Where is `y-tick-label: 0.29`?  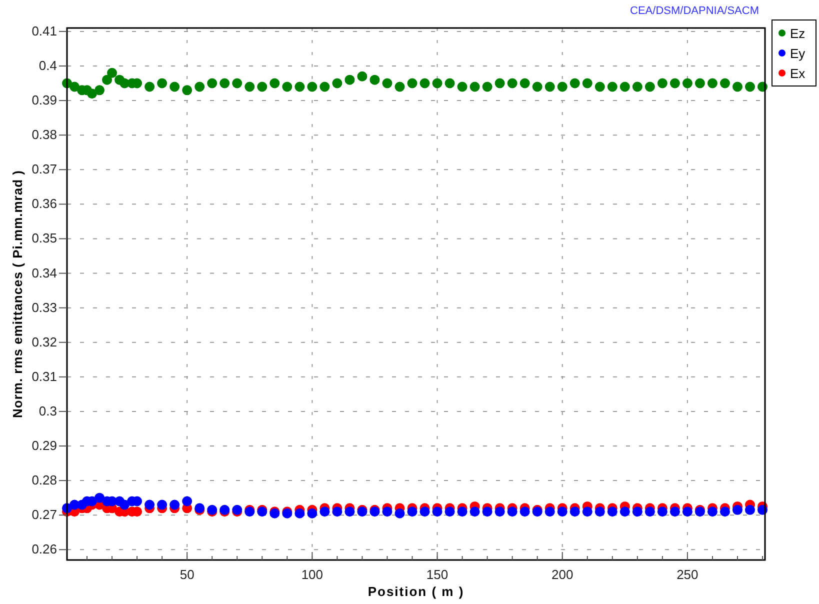
y-tick-label: 0.29 is located at coordinates (44, 445).